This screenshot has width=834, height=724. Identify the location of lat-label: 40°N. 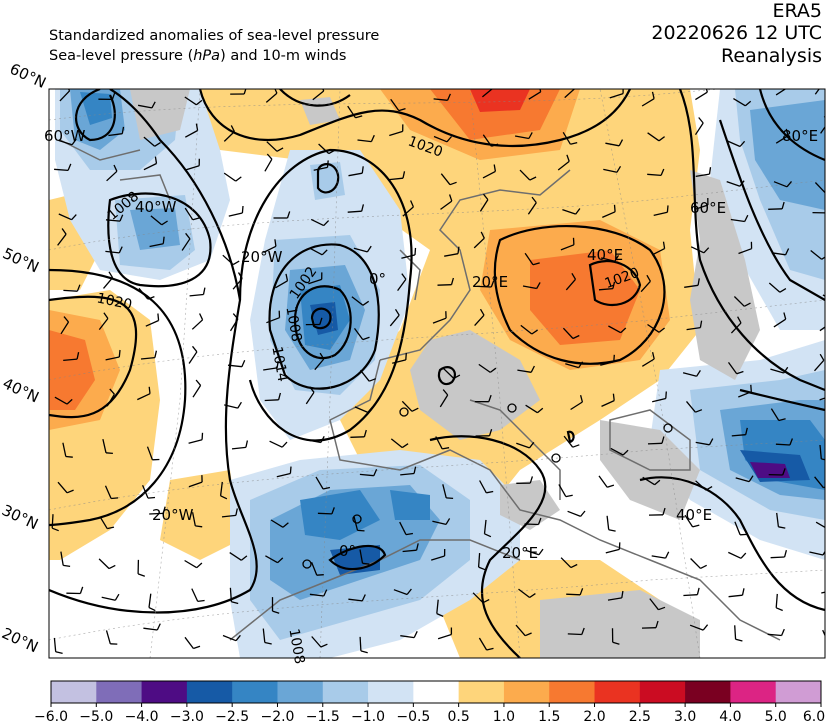
(21, 390).